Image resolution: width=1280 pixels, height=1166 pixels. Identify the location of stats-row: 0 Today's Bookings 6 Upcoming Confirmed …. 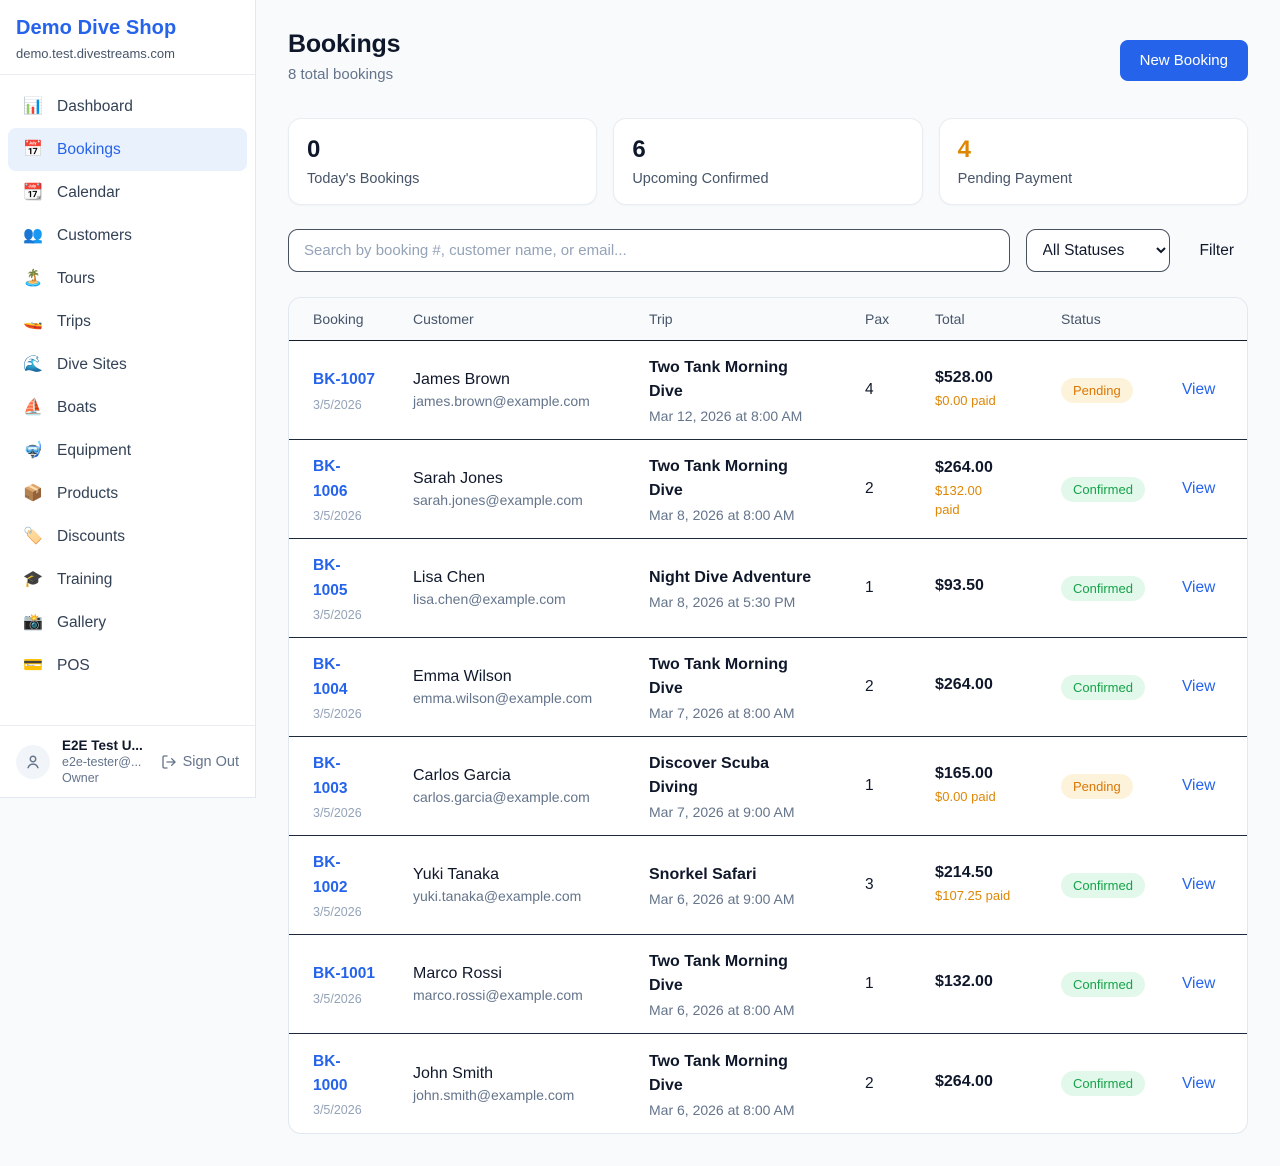
(768, 161).